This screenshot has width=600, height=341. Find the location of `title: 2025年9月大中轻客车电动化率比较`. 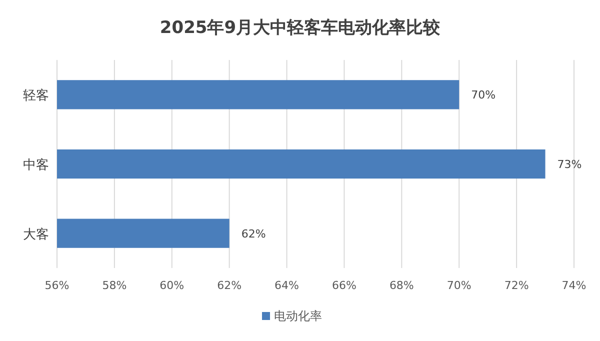

title: 2025年9月大中轻客车电动化率比较 is located at coordinates (300, 28).